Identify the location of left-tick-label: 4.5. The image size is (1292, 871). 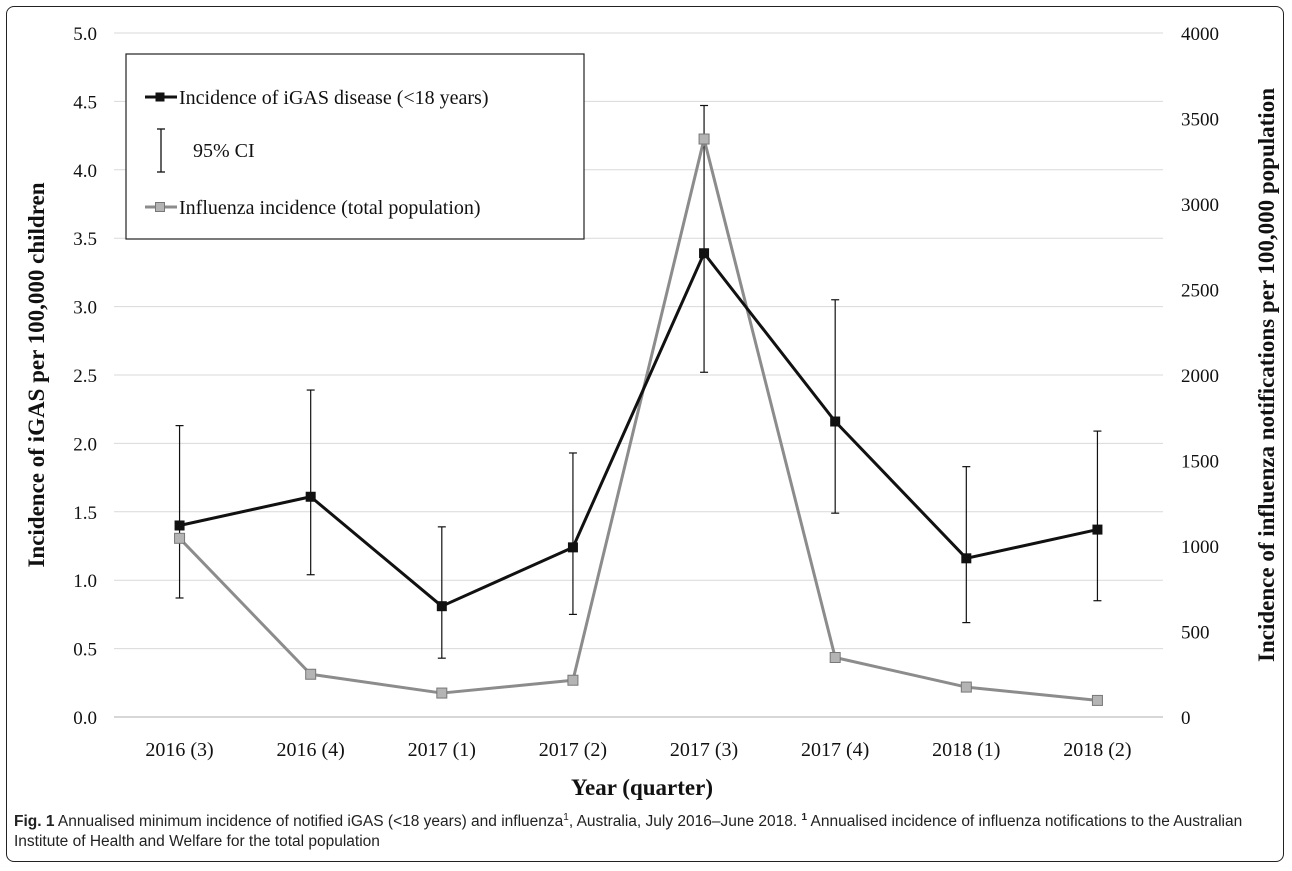
(85, 102).